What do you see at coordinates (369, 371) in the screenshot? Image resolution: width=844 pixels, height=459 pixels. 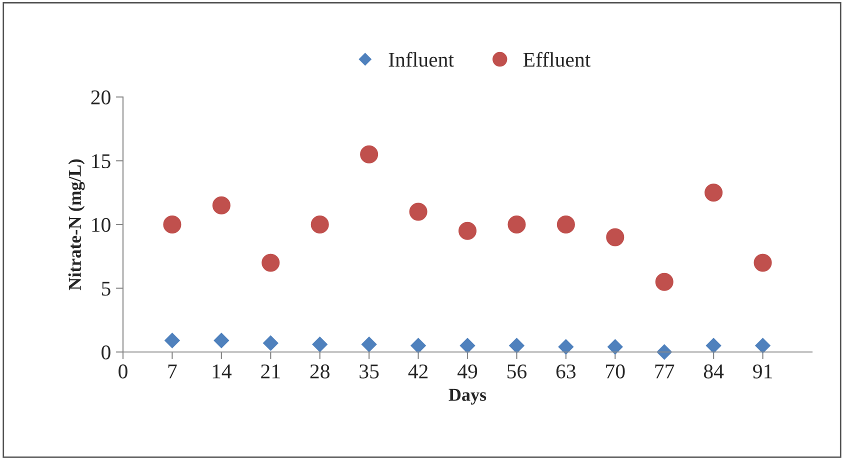 I see `x-tick-label: 35` at bounding box center [369, 371].